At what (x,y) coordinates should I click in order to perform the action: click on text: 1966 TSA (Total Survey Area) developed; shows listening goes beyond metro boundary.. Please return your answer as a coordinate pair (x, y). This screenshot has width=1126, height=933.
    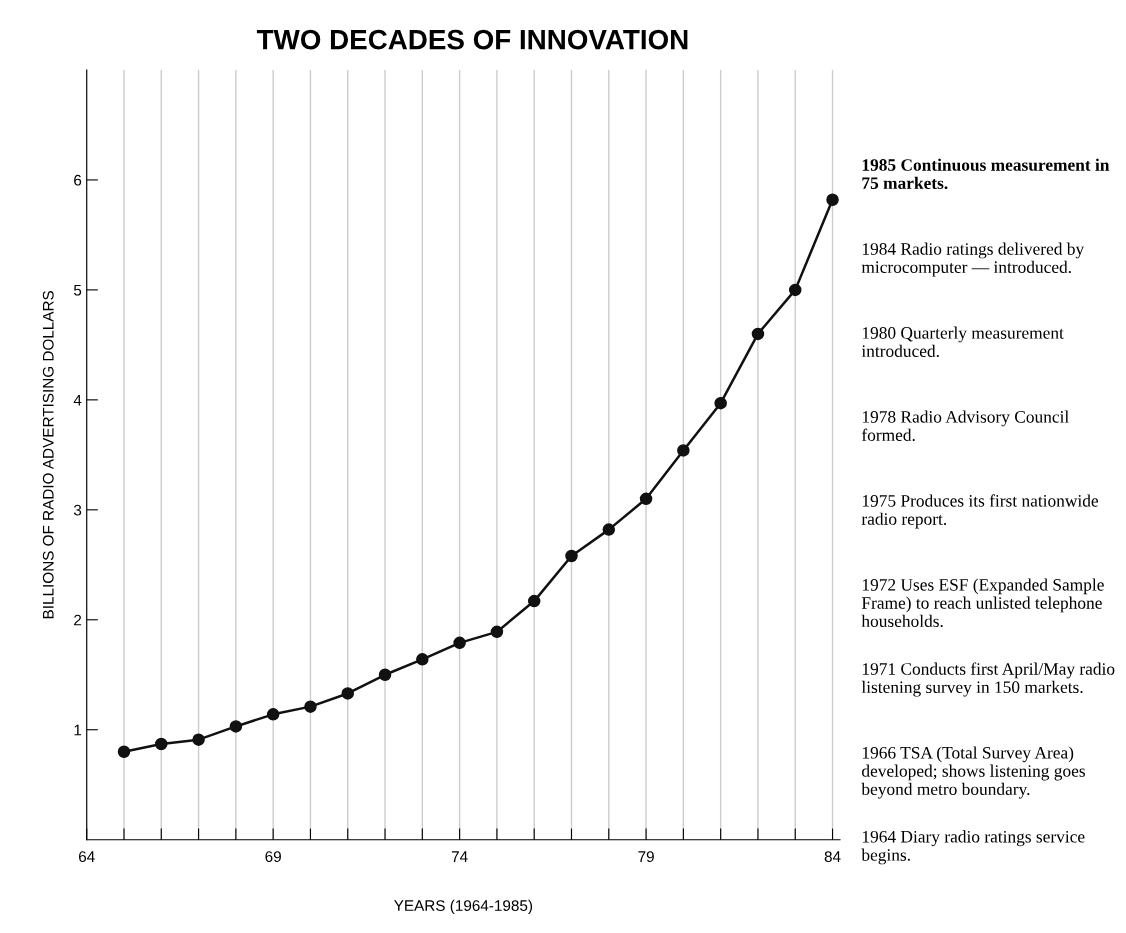
    Looking at the image, I should click on (973, 772).